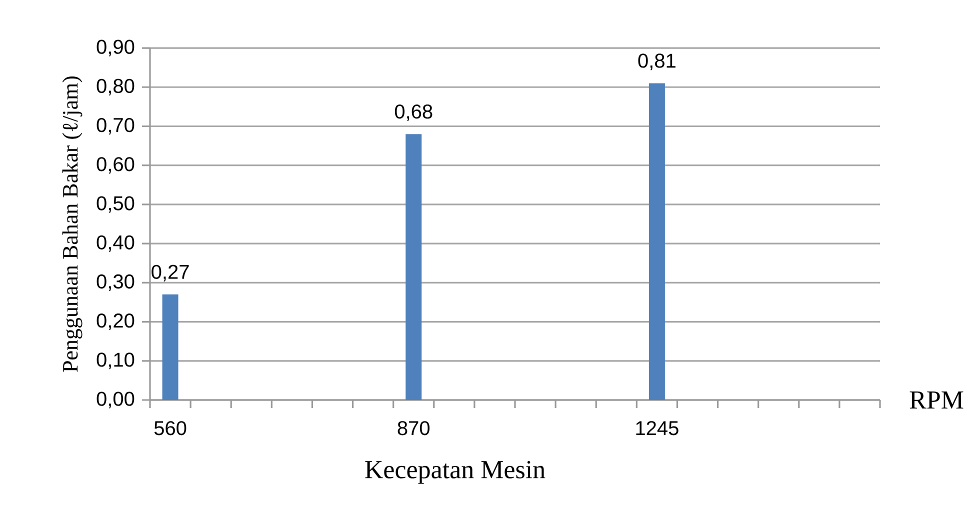 The width and height of the screenshot is (973, 511). Describe the element at coordinates (115, 87) in the screenshot. I see `y-tick-label: 0,80` at that location.